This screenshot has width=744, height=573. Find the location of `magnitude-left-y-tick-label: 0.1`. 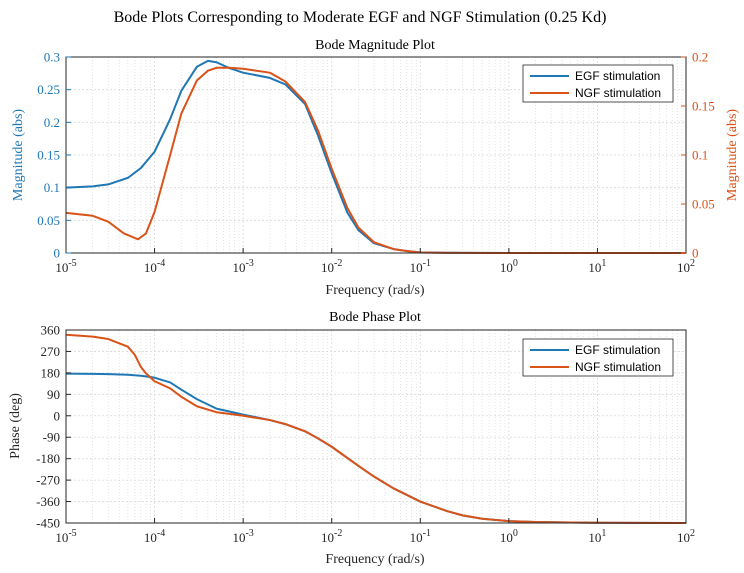

magnitude-left-y-tick-label: 0.1 is located at coordinates (52, 187).